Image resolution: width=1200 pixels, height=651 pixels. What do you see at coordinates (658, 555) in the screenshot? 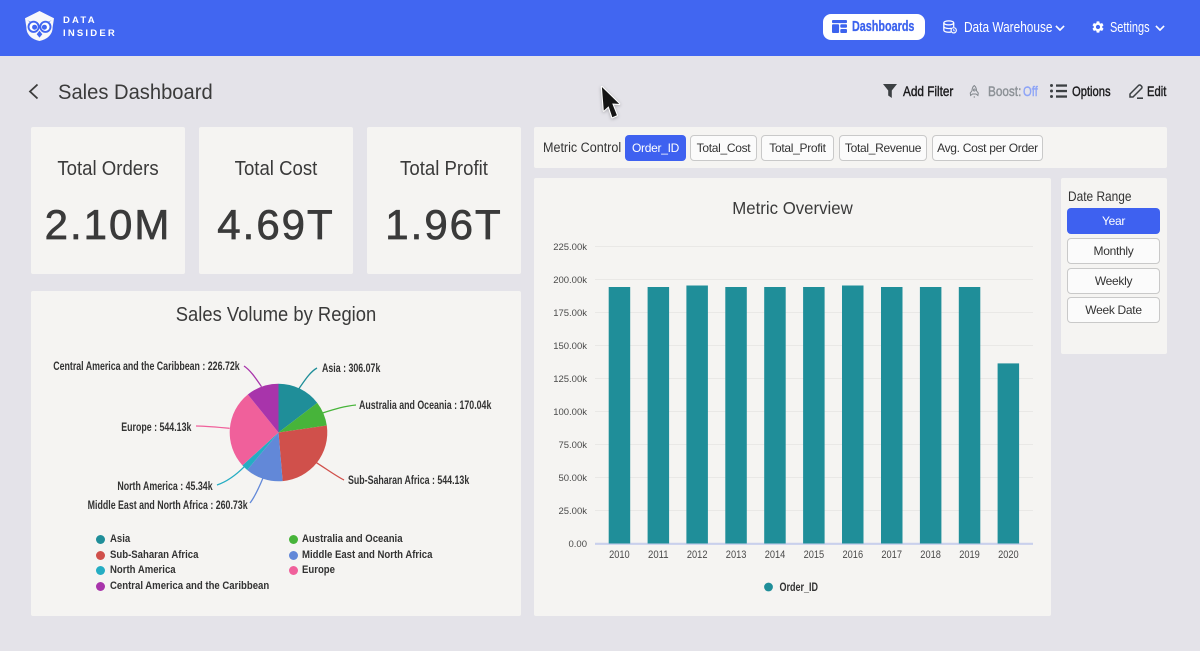
I see `svg-text: 2011` at bounding box center [658, 555].